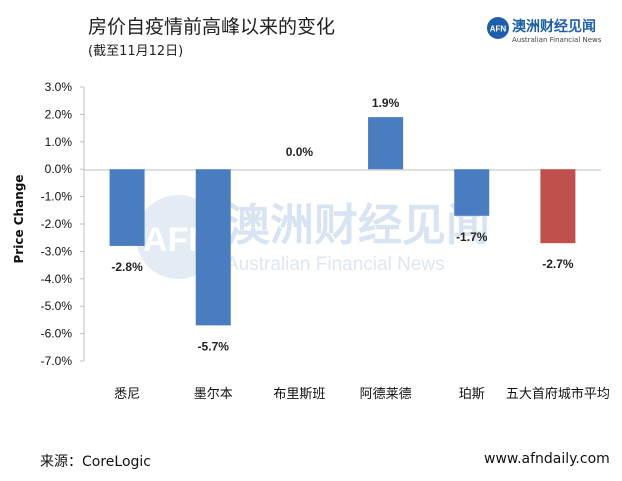  Describe the element at coordinates (57, 224) in the screenshot. I see `y-tick-label: -2.0%` at that location.